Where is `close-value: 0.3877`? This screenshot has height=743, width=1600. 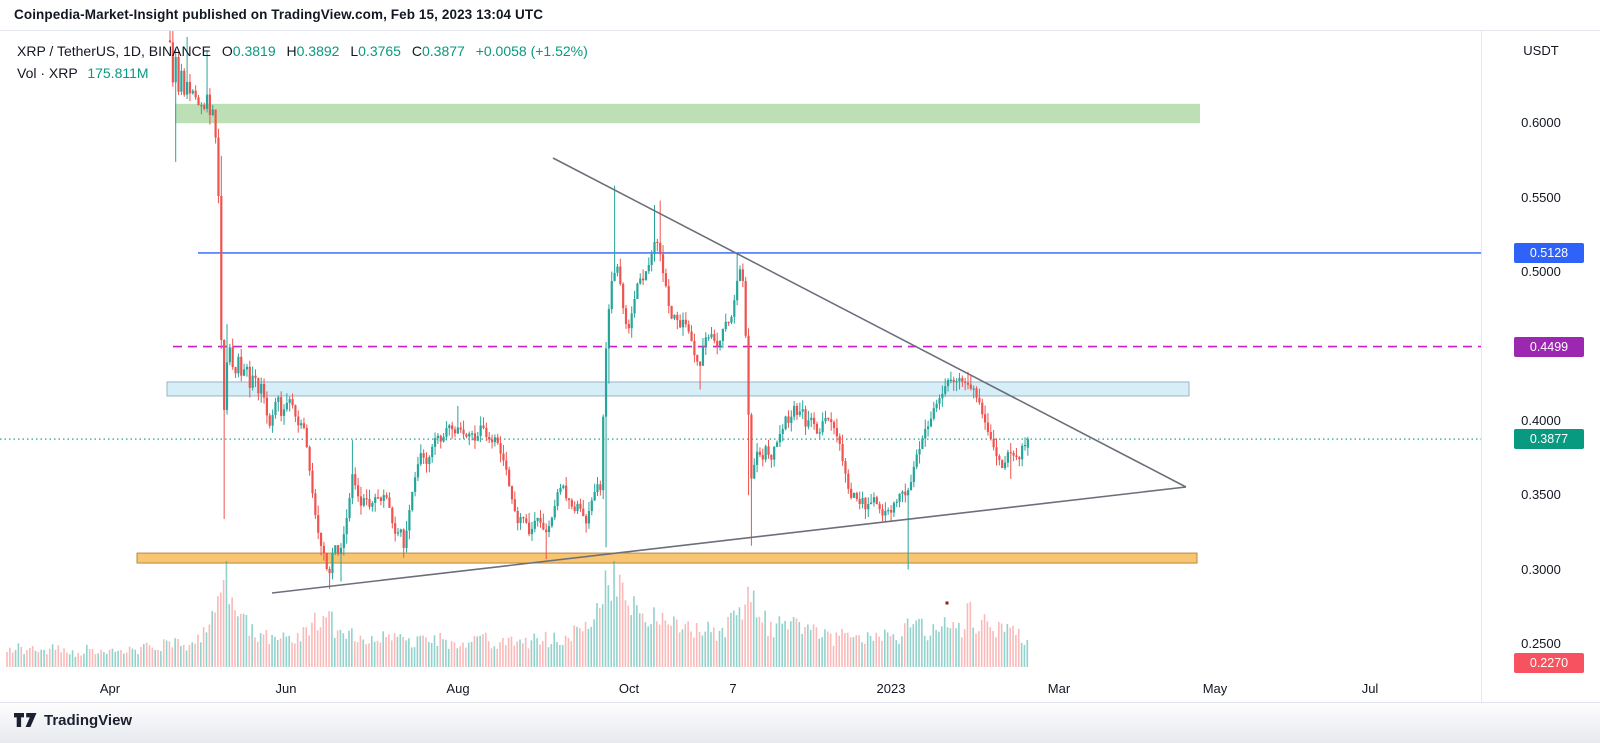 close-value: 0.3877 is located at coordinates (443, 51).